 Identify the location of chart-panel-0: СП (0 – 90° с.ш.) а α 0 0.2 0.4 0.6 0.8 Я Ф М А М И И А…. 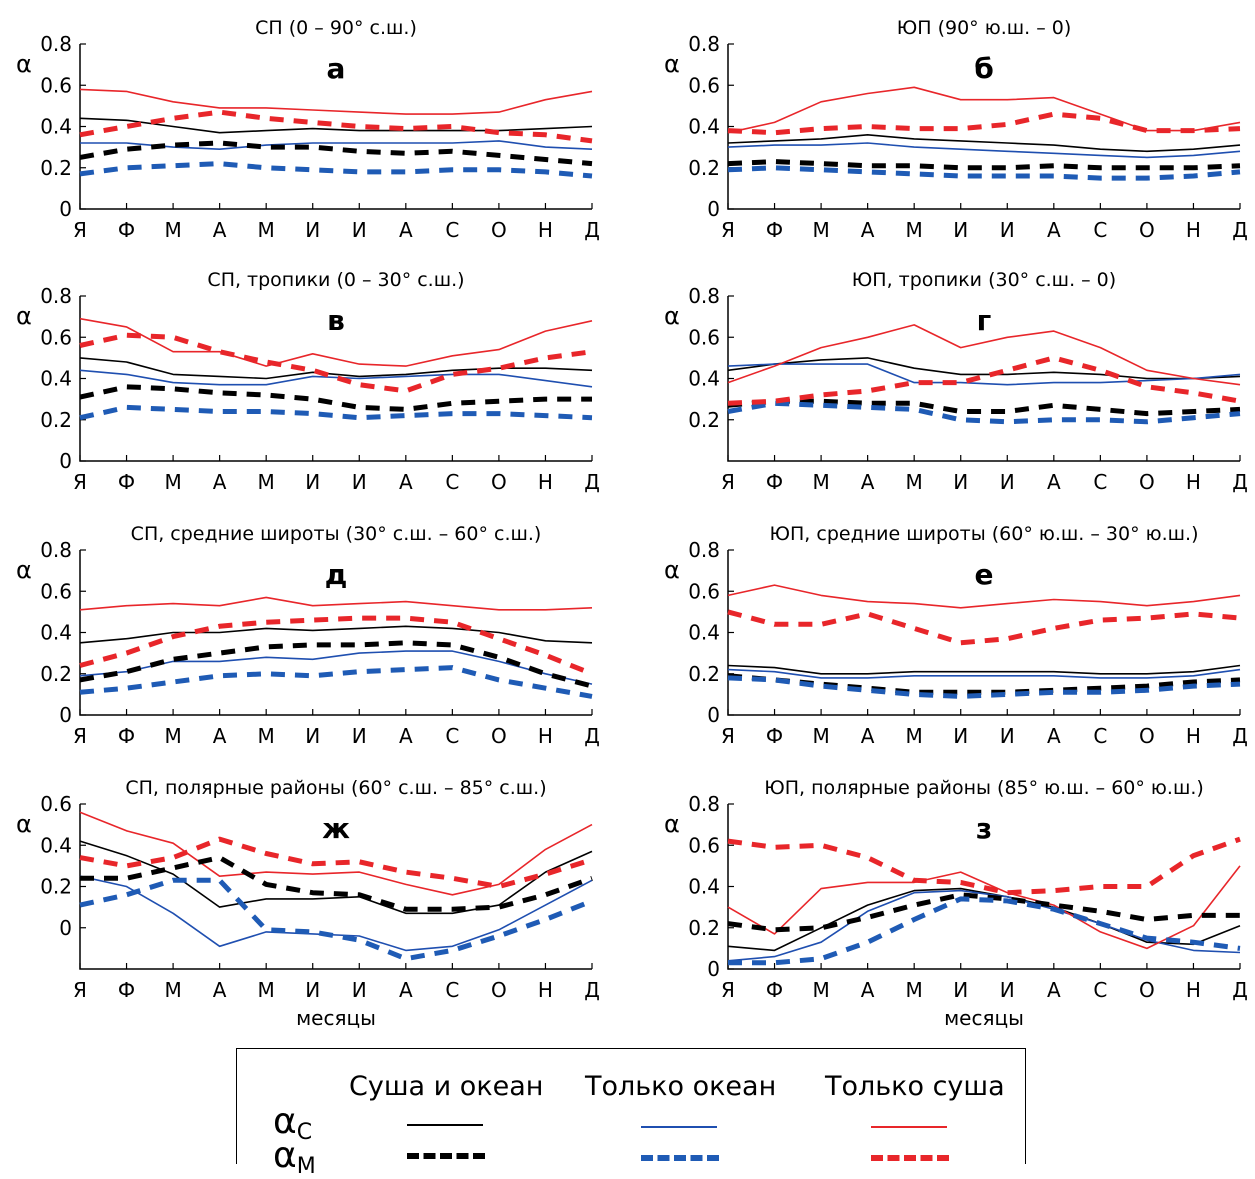
(308, 129).